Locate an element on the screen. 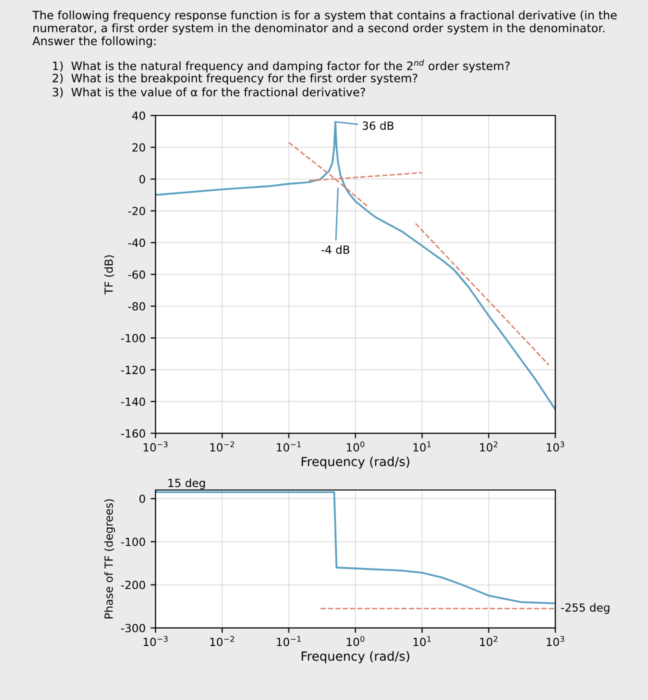 This screenshot has width=648, height=700. text: 2) What is the breakpoint frequency for the first order system? is located at coordinates (235, 79).